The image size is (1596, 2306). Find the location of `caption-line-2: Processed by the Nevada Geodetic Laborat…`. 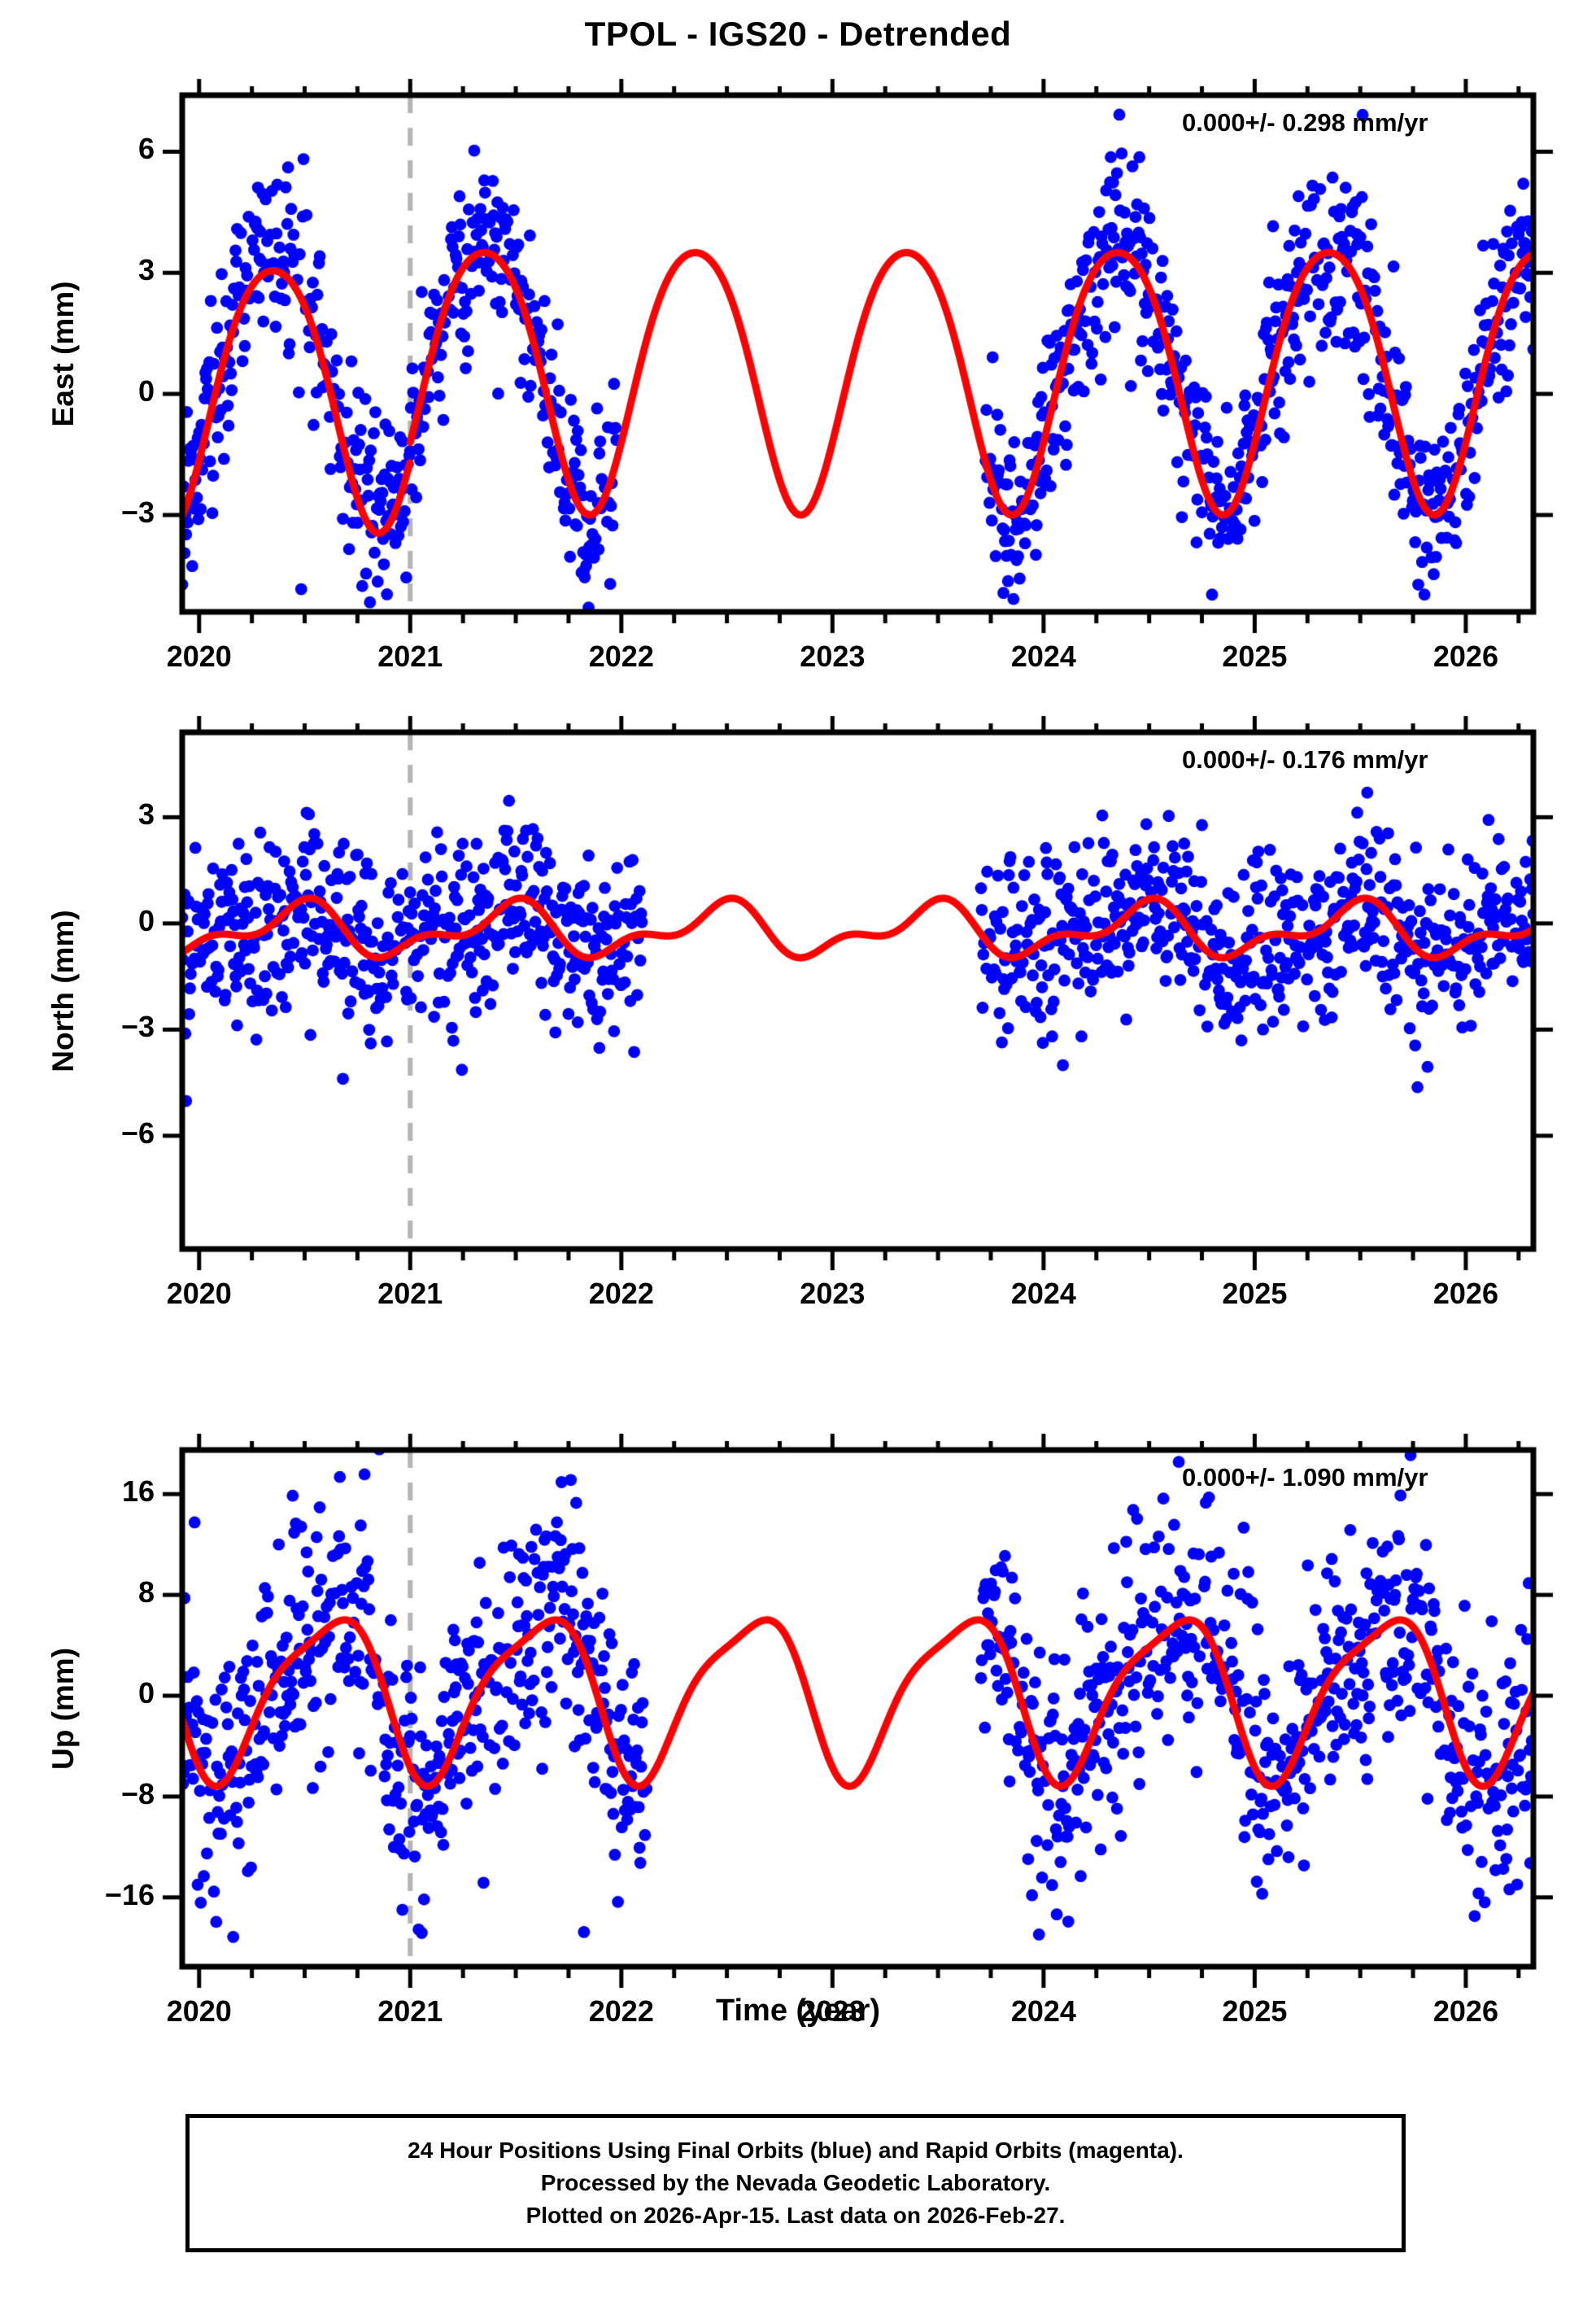

caption-line-2: Processed by the Nevada Geodetic Laborat… is located at coordinates (795, 2183).